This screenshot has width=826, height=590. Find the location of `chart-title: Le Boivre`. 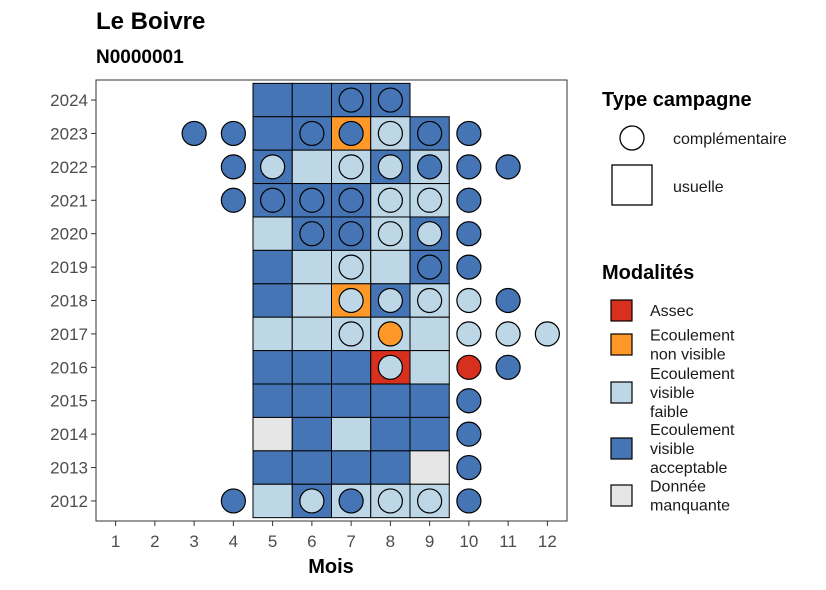

chart-title: Le Boivre is located at coordinates (150, 21).